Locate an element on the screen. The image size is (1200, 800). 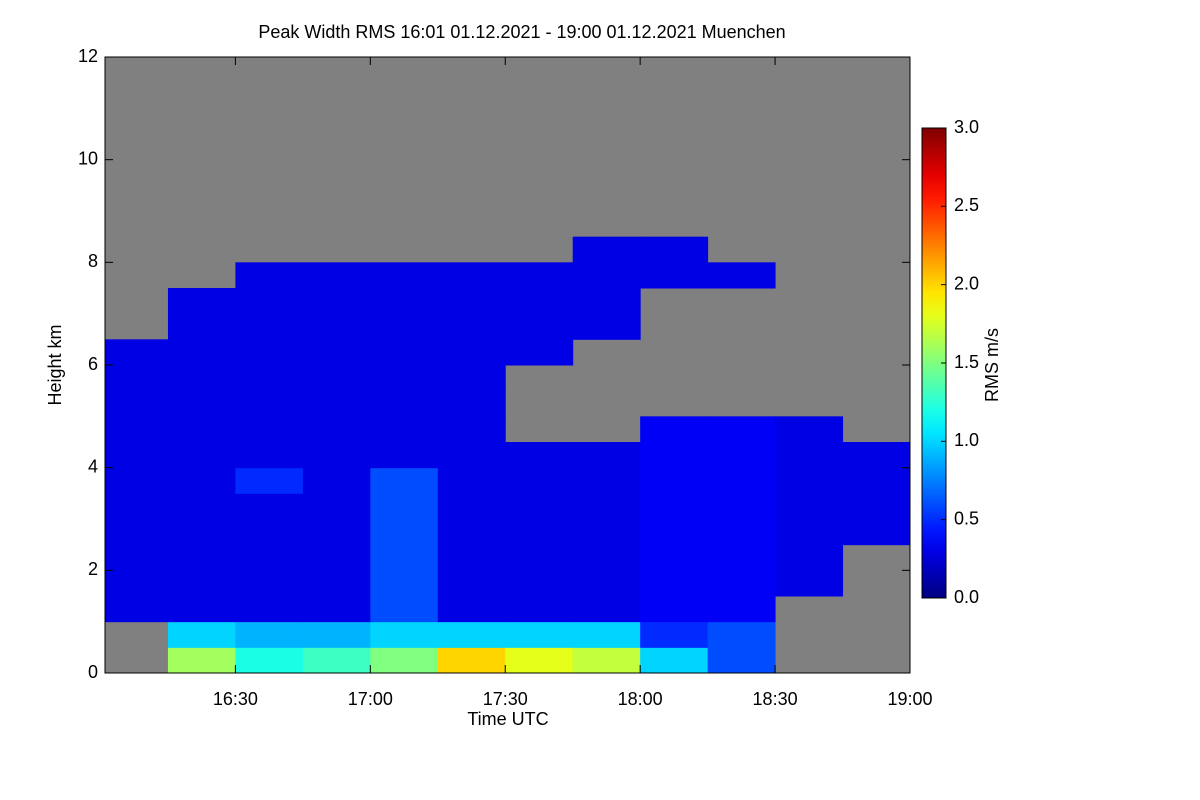
y-tick-label: 10 is located at coordinates (88, 158).